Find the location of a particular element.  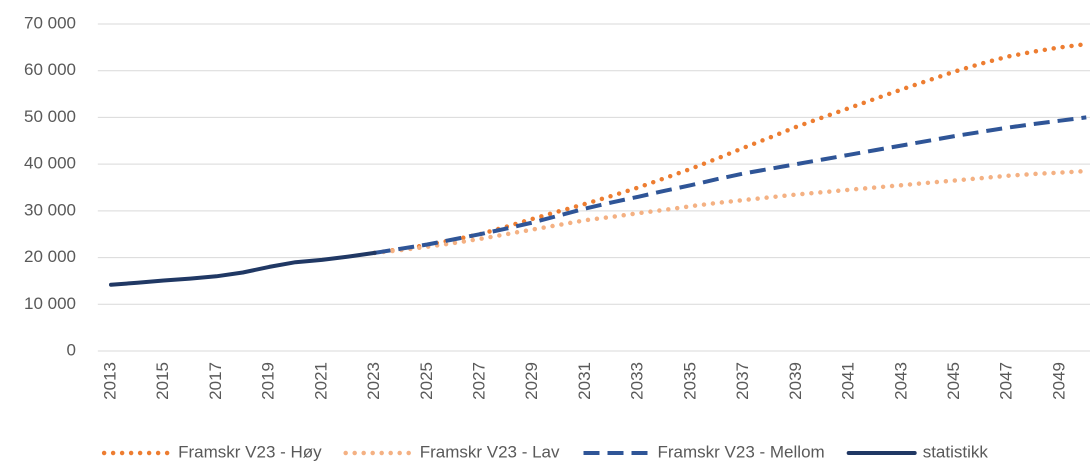

x-tick-label: 2027 is located at coordinates (479, 381).